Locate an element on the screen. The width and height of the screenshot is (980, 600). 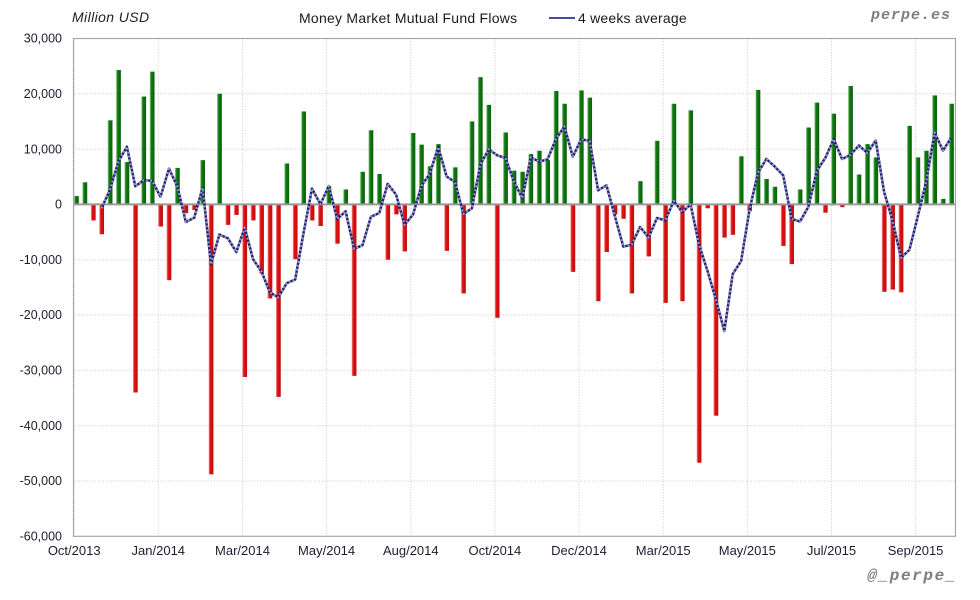
svg-text: 0 is located at coordinates (58, 205).